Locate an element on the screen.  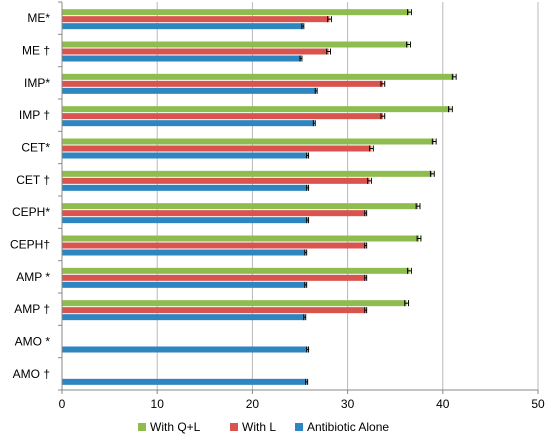
x-tick-label: 30 is located at coordinates (348, 404).